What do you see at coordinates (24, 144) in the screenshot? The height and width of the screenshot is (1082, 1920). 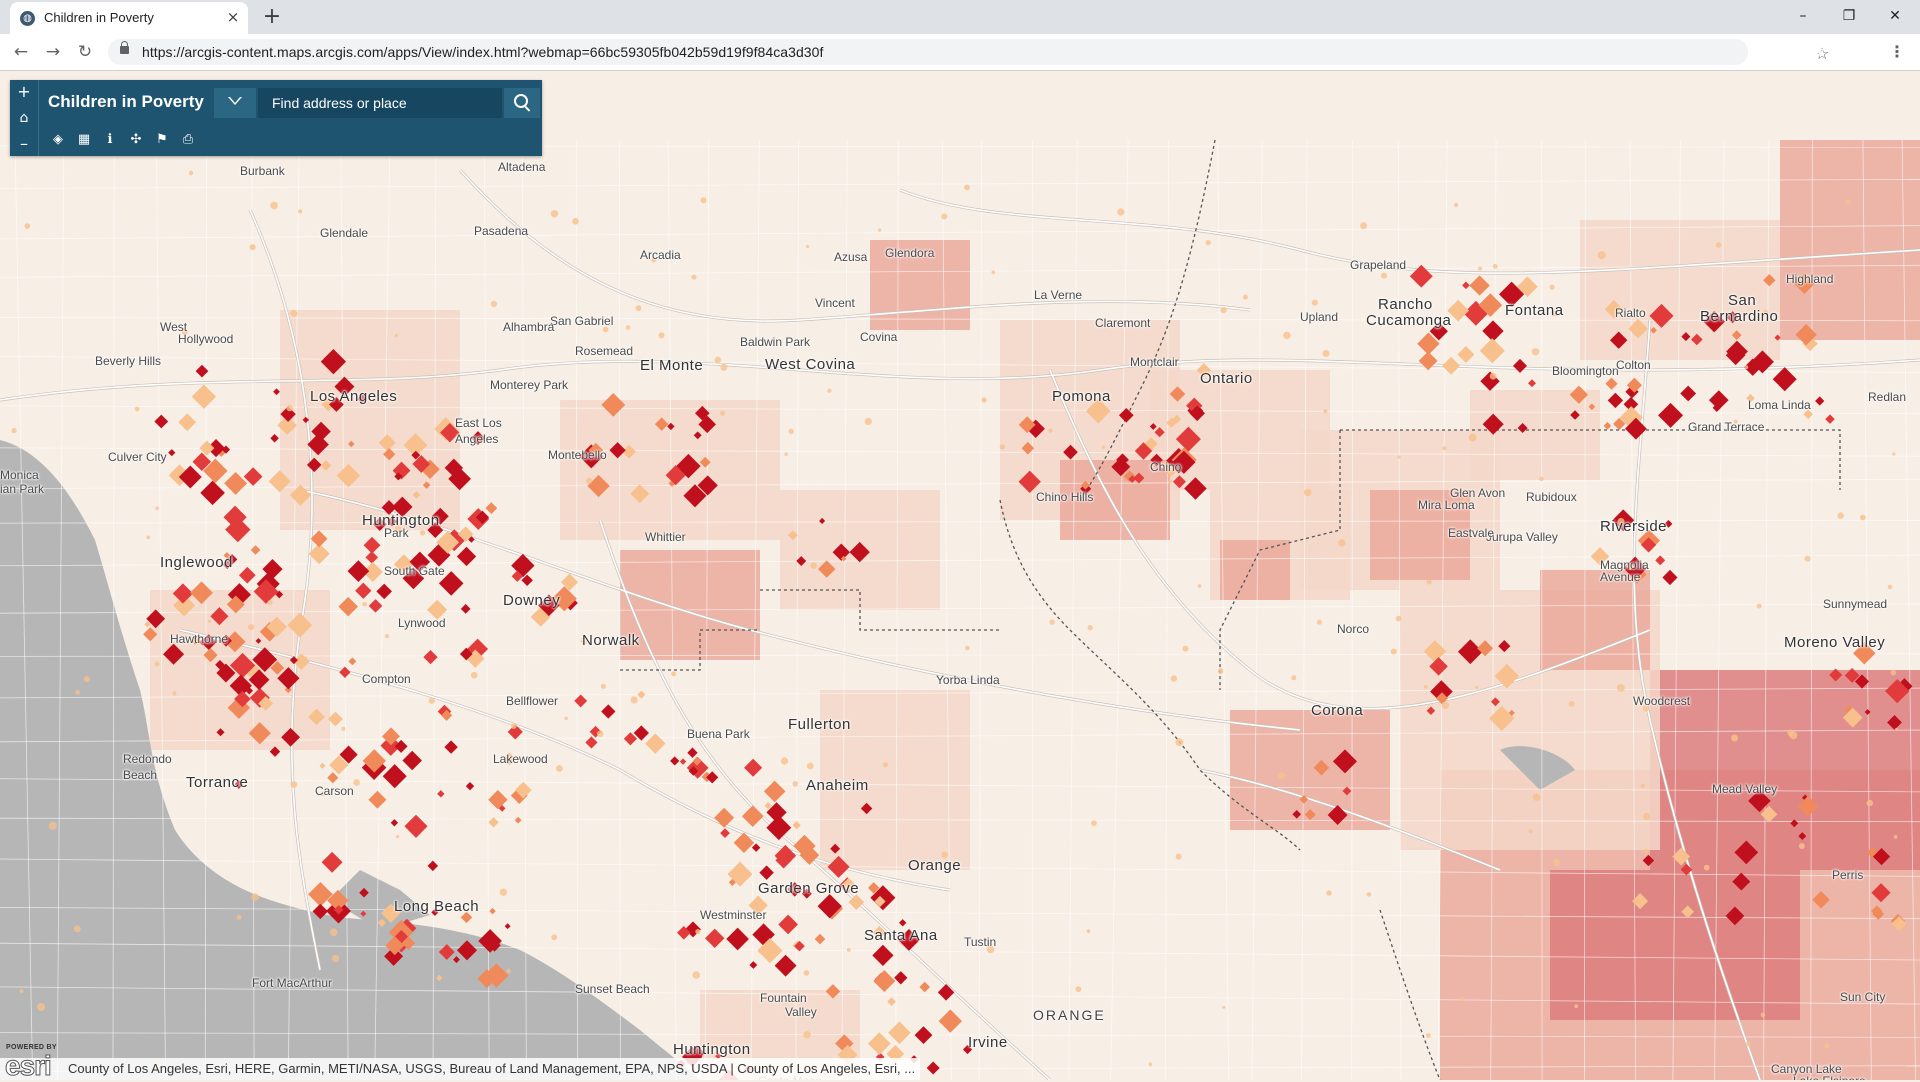 I see `zoom-out-button: –` at bounding box center [24, 144].